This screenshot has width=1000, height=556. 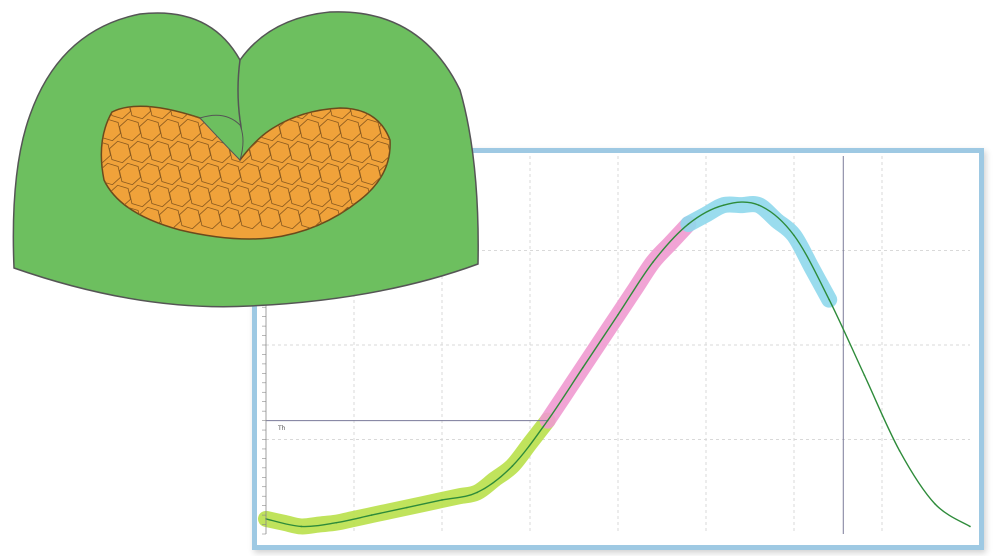 What do you see at coordinates (221, 137) in the screenshot?
I see `inner-lobe` at bounding box center [221, 137].